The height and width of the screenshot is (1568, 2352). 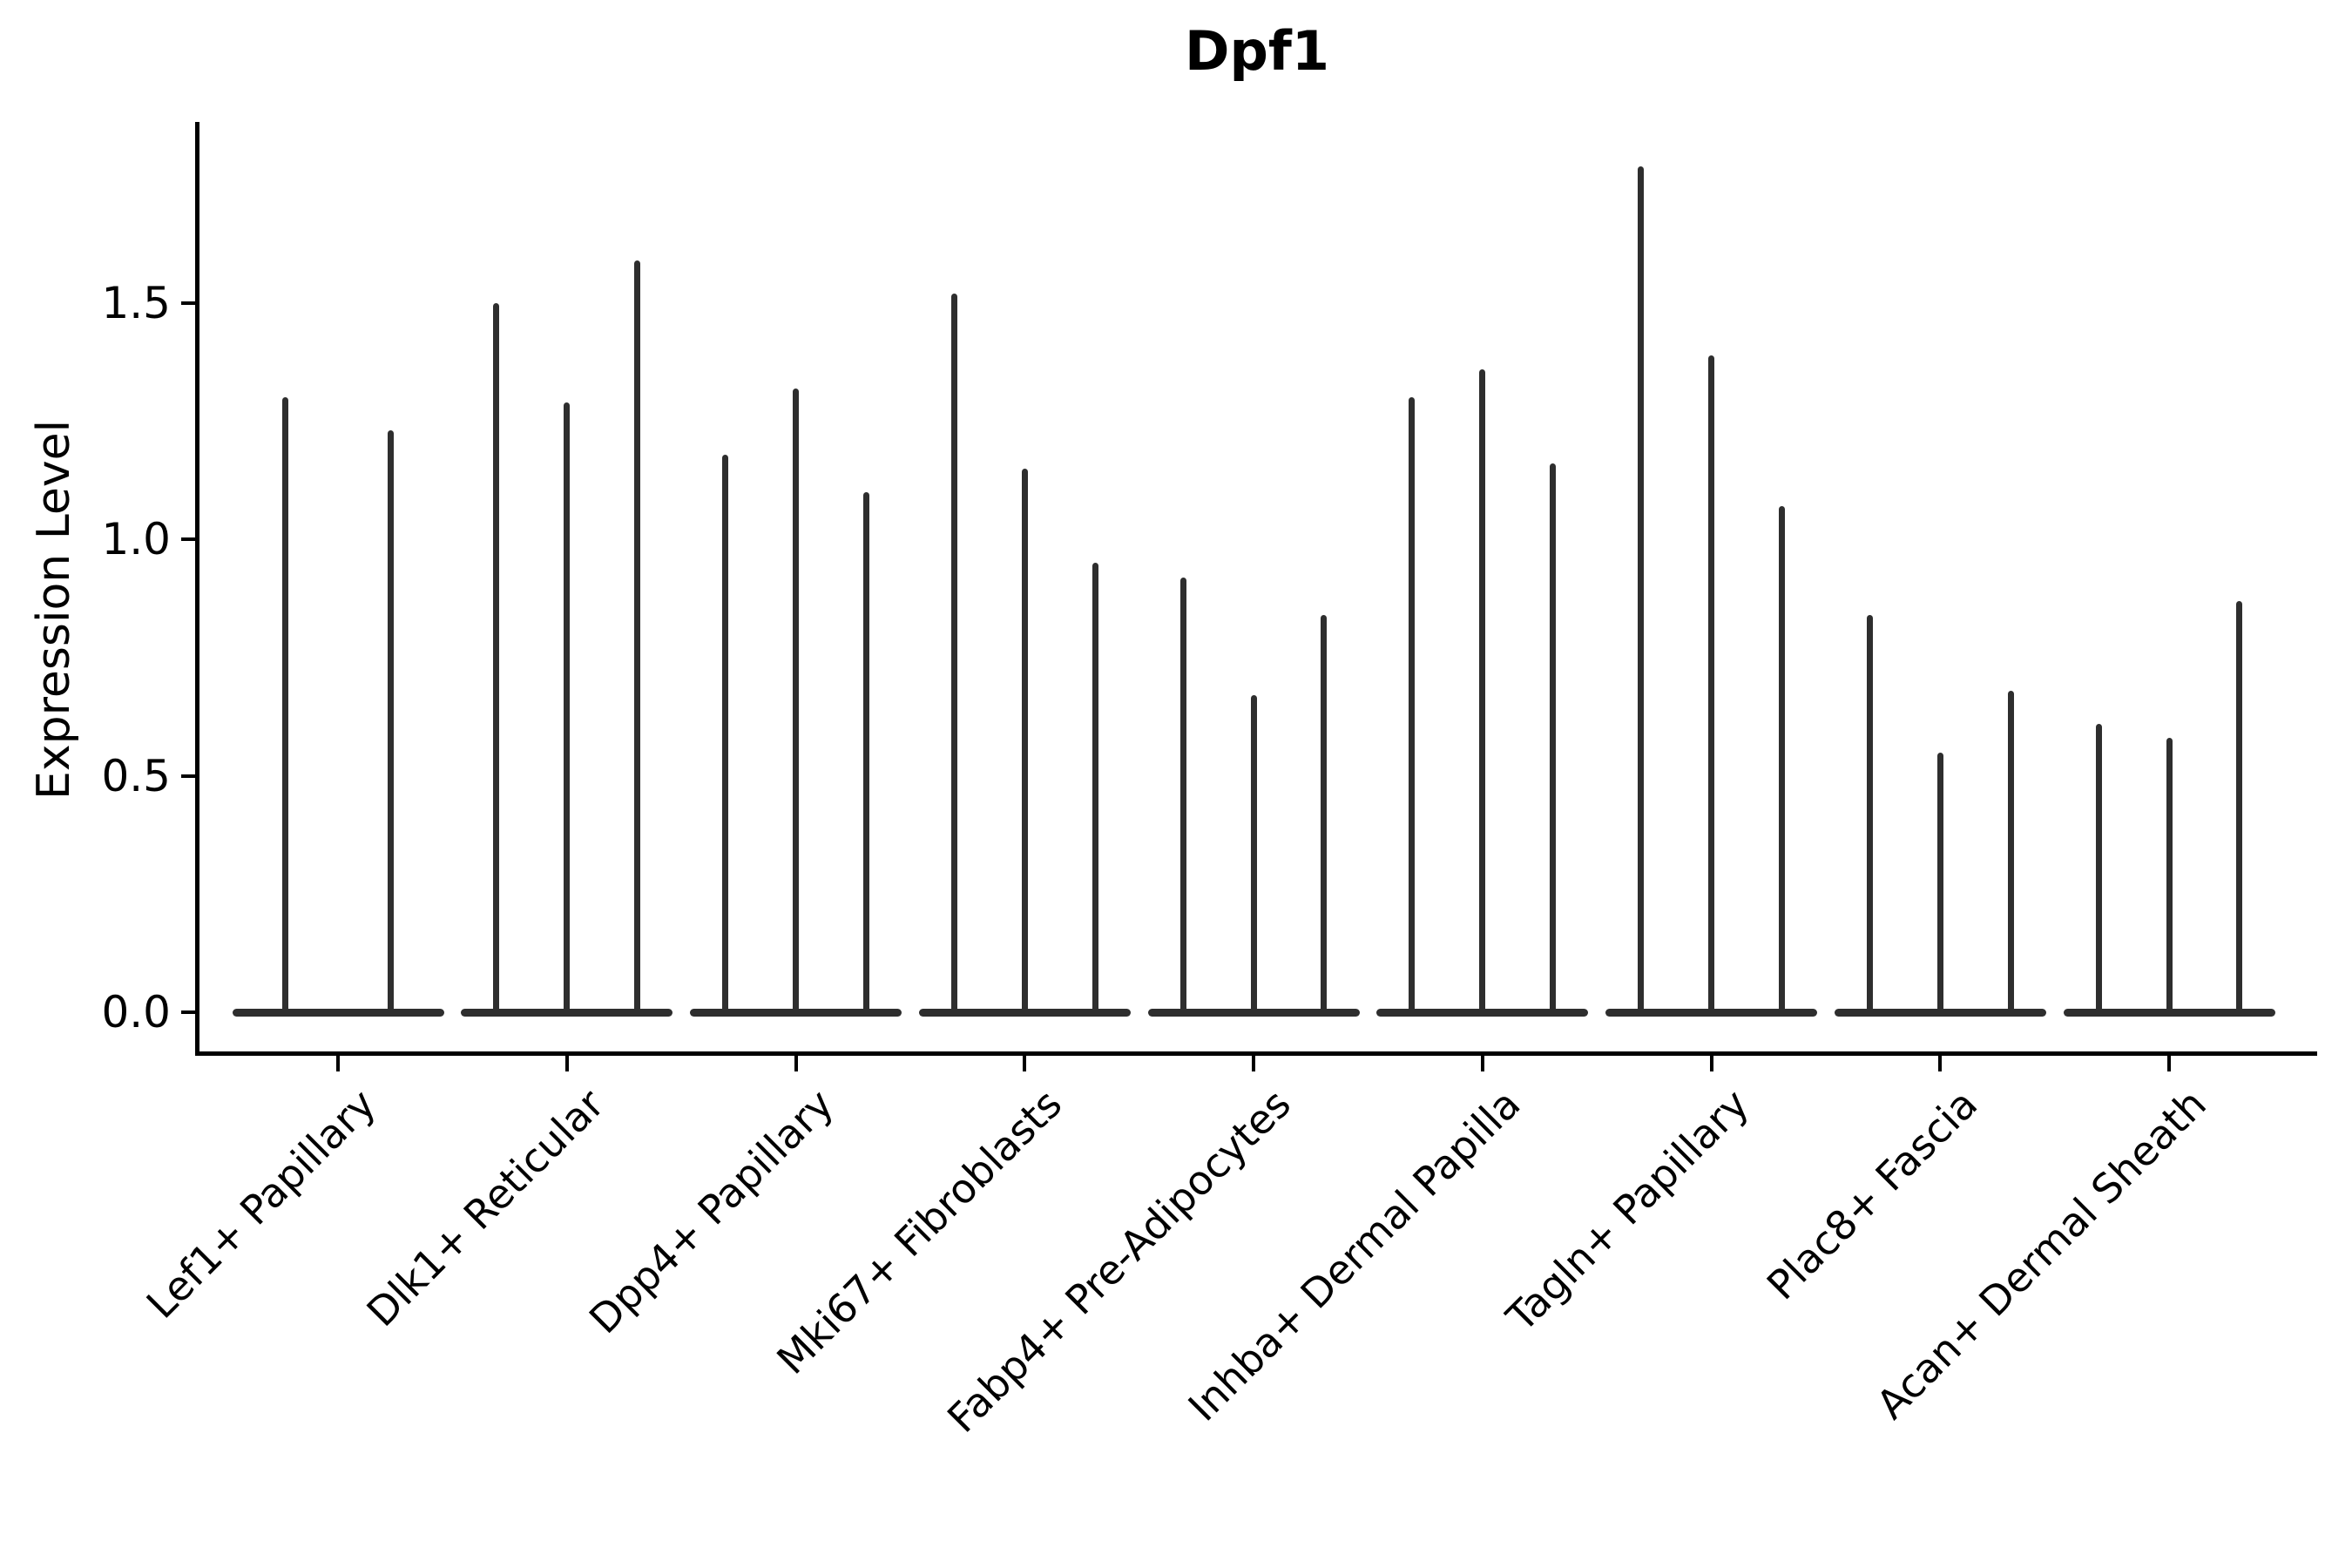 I want to click on x-category-label: Tagln+ Papillary, so click(x=1627, y=1211).